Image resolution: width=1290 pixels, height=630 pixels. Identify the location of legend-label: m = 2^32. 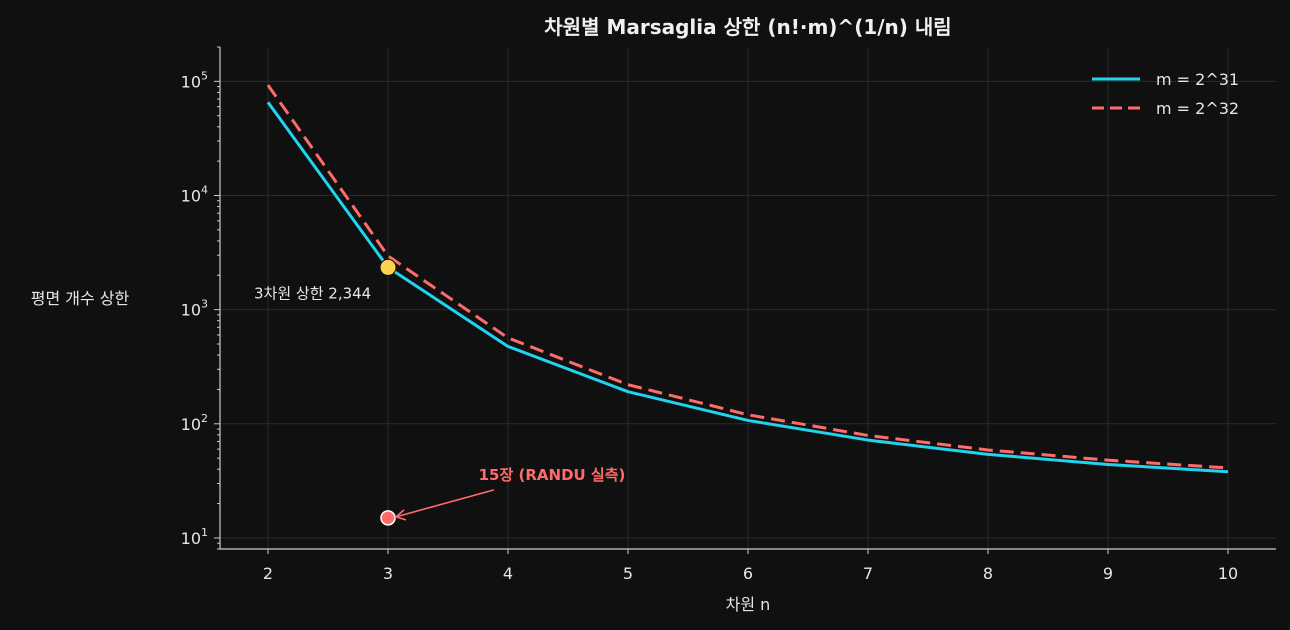
(1197, 108).